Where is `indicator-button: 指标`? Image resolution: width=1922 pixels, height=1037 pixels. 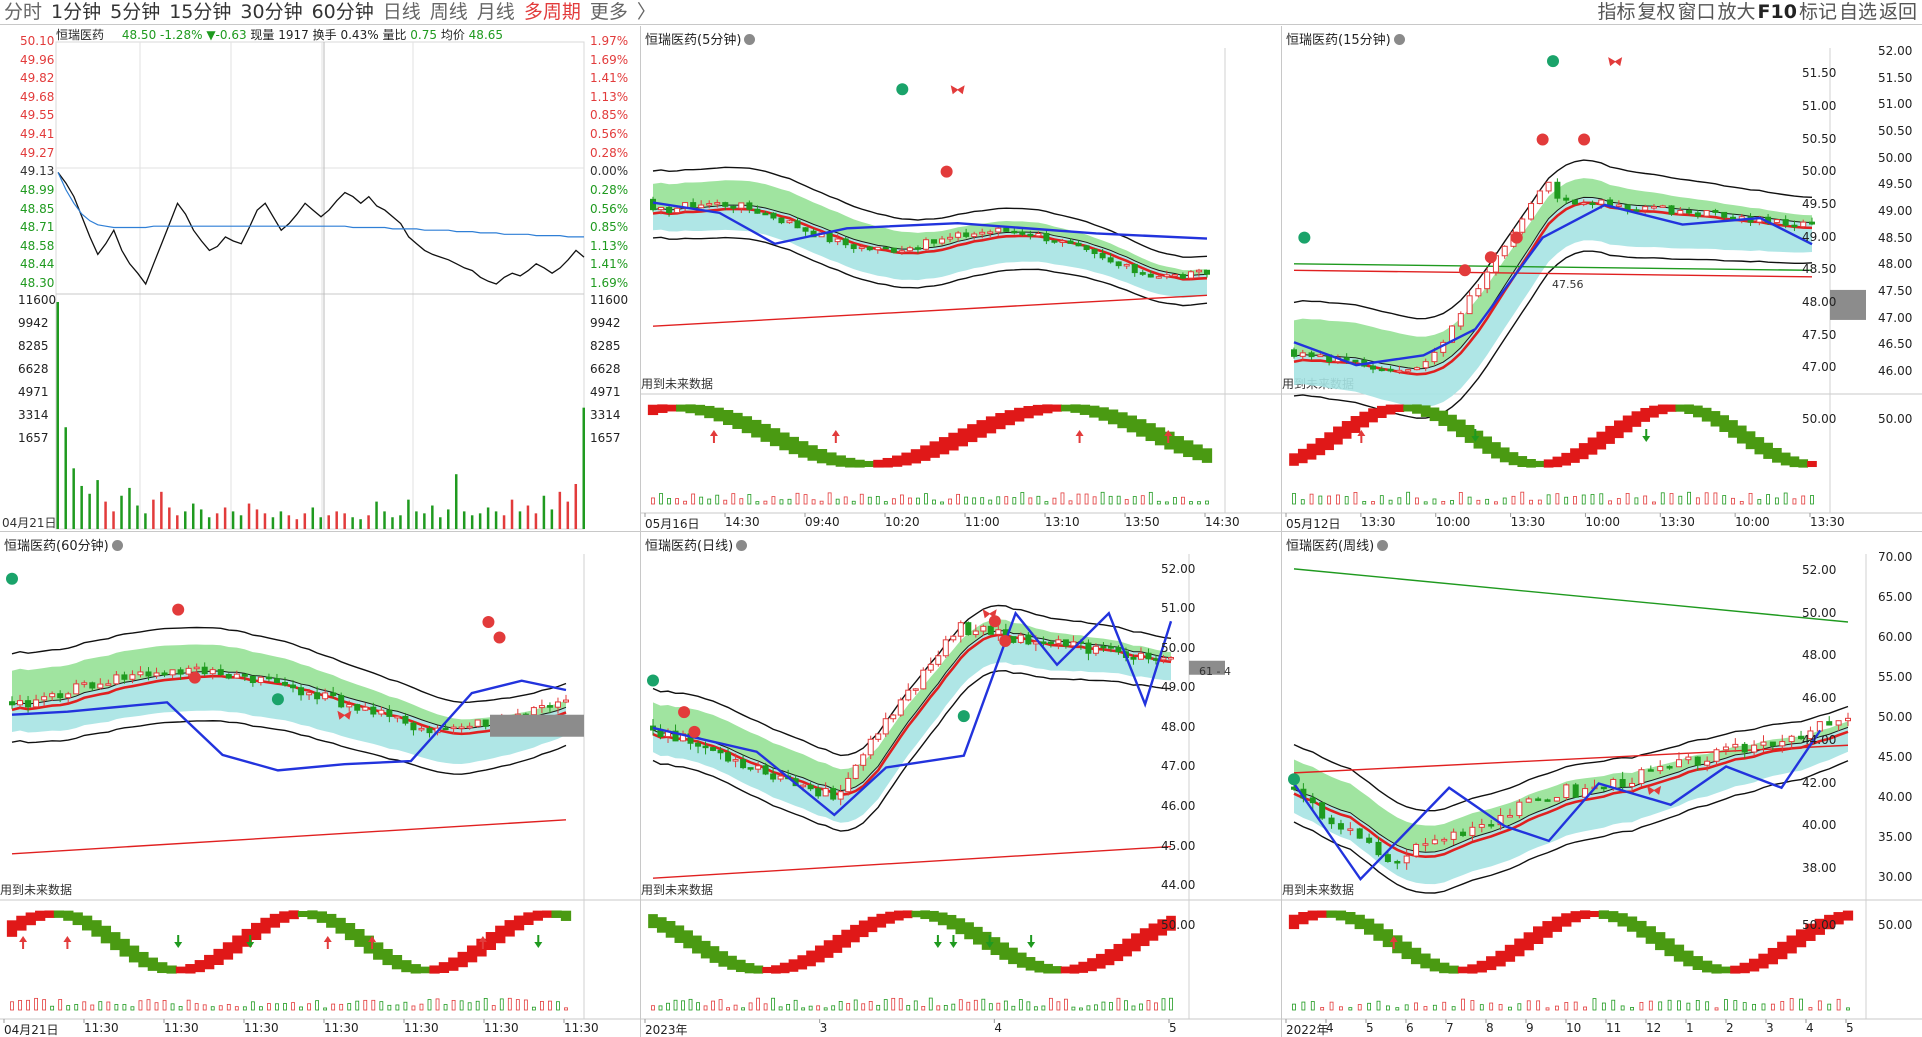
indicator-button: 指标 is located at coordinates (1616, 12).